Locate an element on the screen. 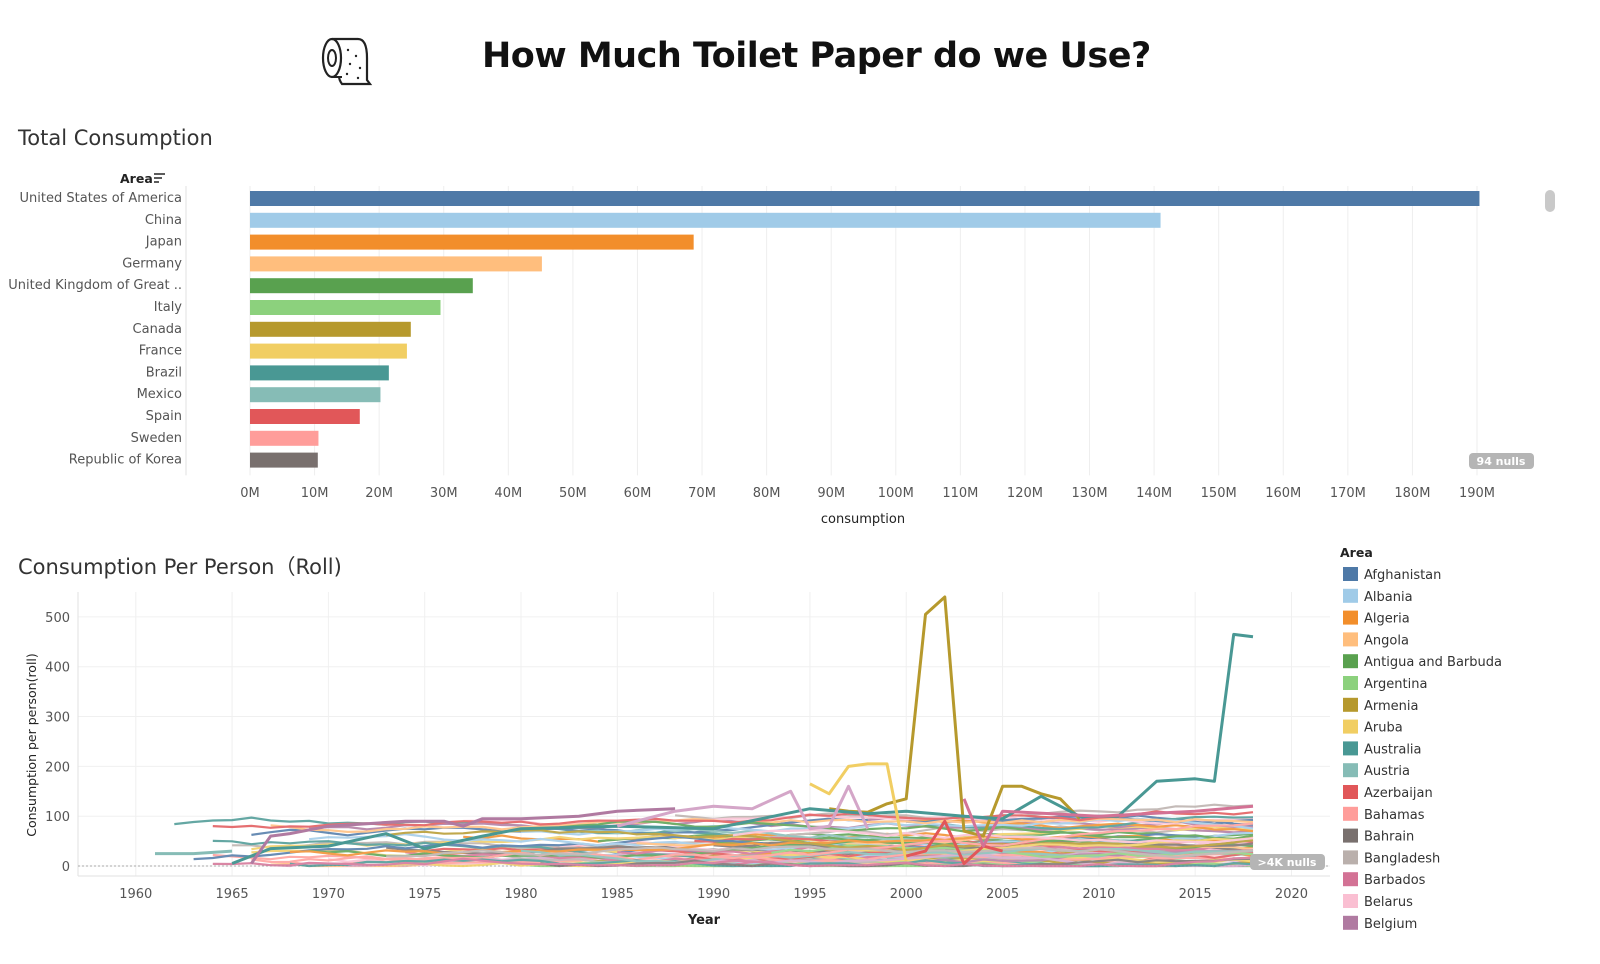 This screenshot has height=964, width=1600. legend-item: Antigua and Barbuda is located at coordinates (1422, 662).